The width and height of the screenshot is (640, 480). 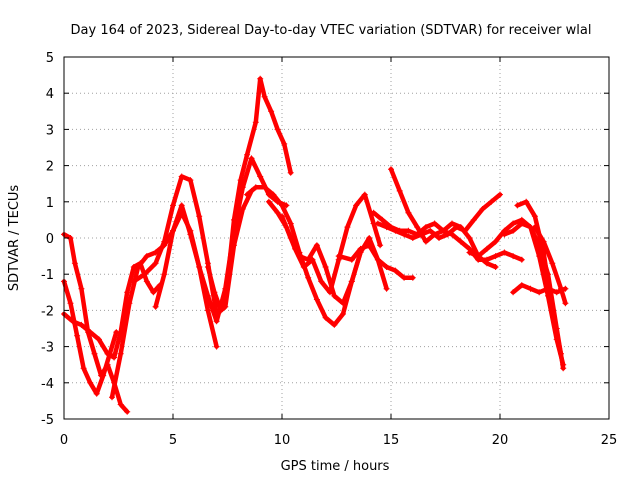 I want to click on y-tick-label: -4, so click(x=47, y=384).